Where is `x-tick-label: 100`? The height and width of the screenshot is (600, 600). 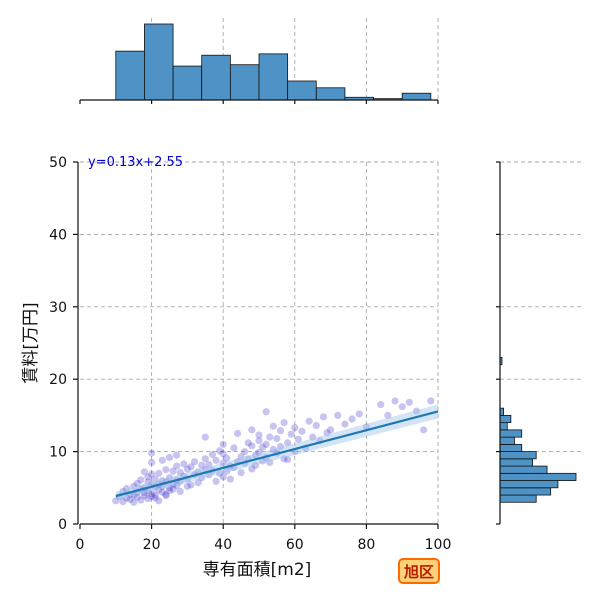 x-tick-label: 100 is located at coordinates (438, 545).